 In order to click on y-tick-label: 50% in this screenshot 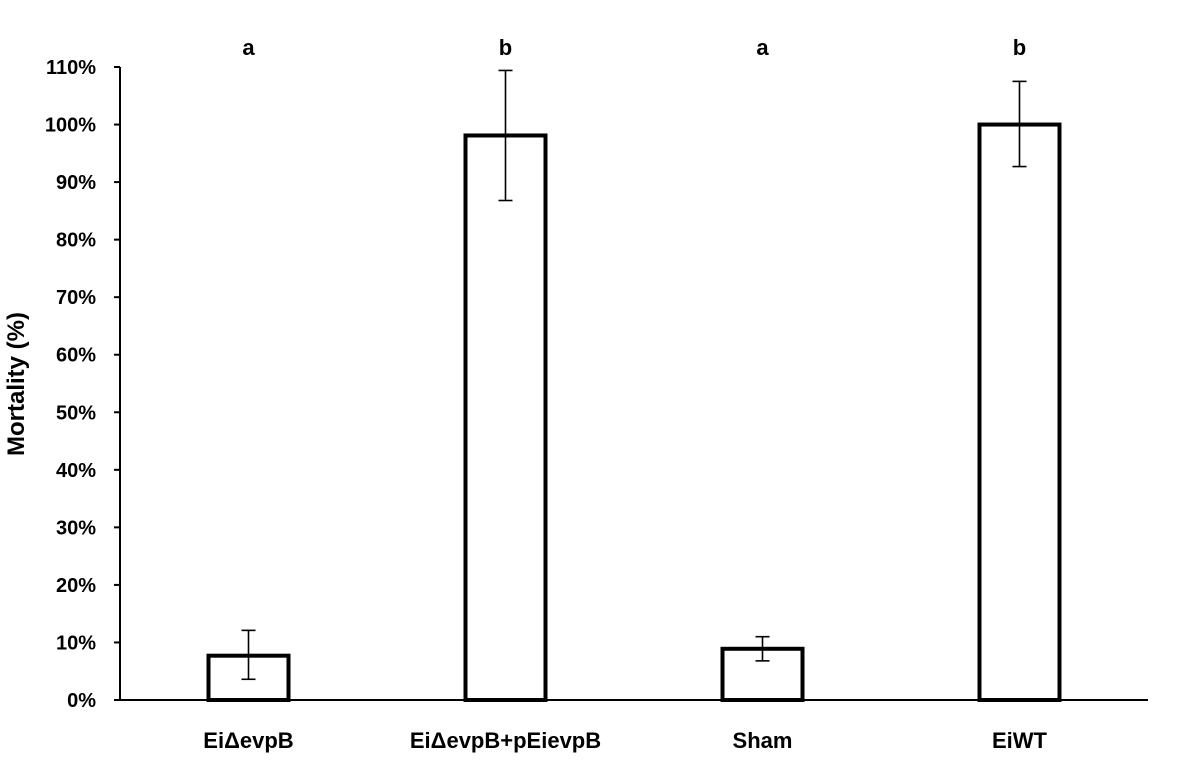, I will do `click(76, 413)`.